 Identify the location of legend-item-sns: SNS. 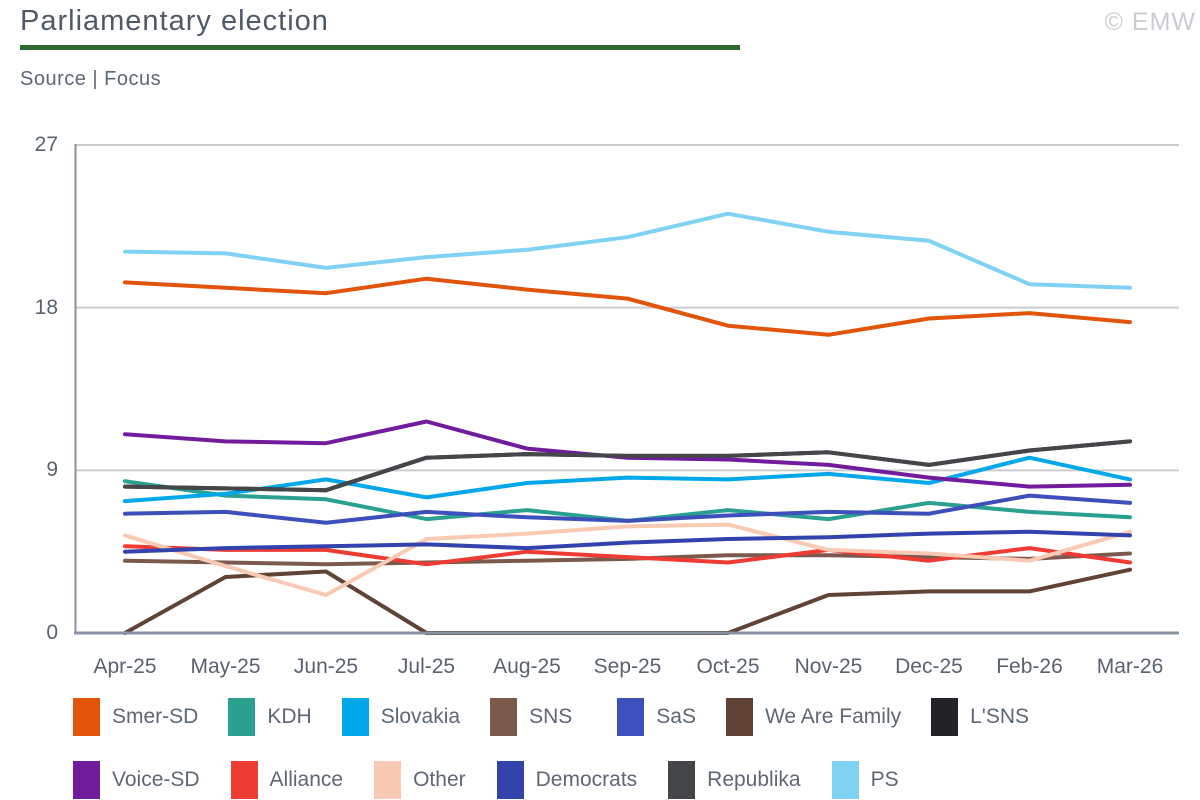
(531, 717).